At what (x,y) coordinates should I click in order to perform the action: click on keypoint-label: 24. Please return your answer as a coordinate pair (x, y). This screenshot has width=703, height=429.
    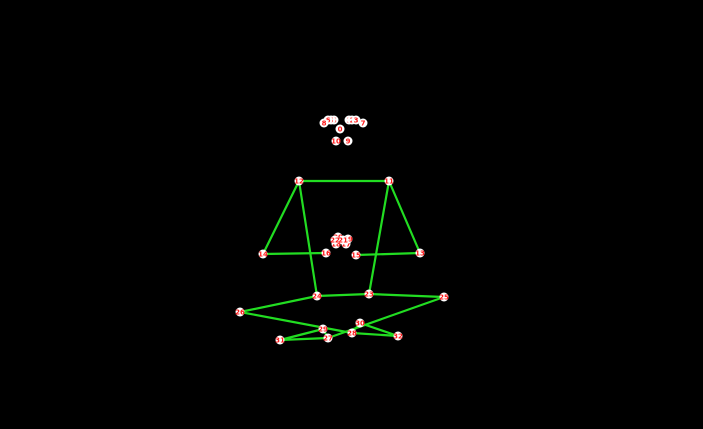
    Looking at the image, I should click on (317, 296).